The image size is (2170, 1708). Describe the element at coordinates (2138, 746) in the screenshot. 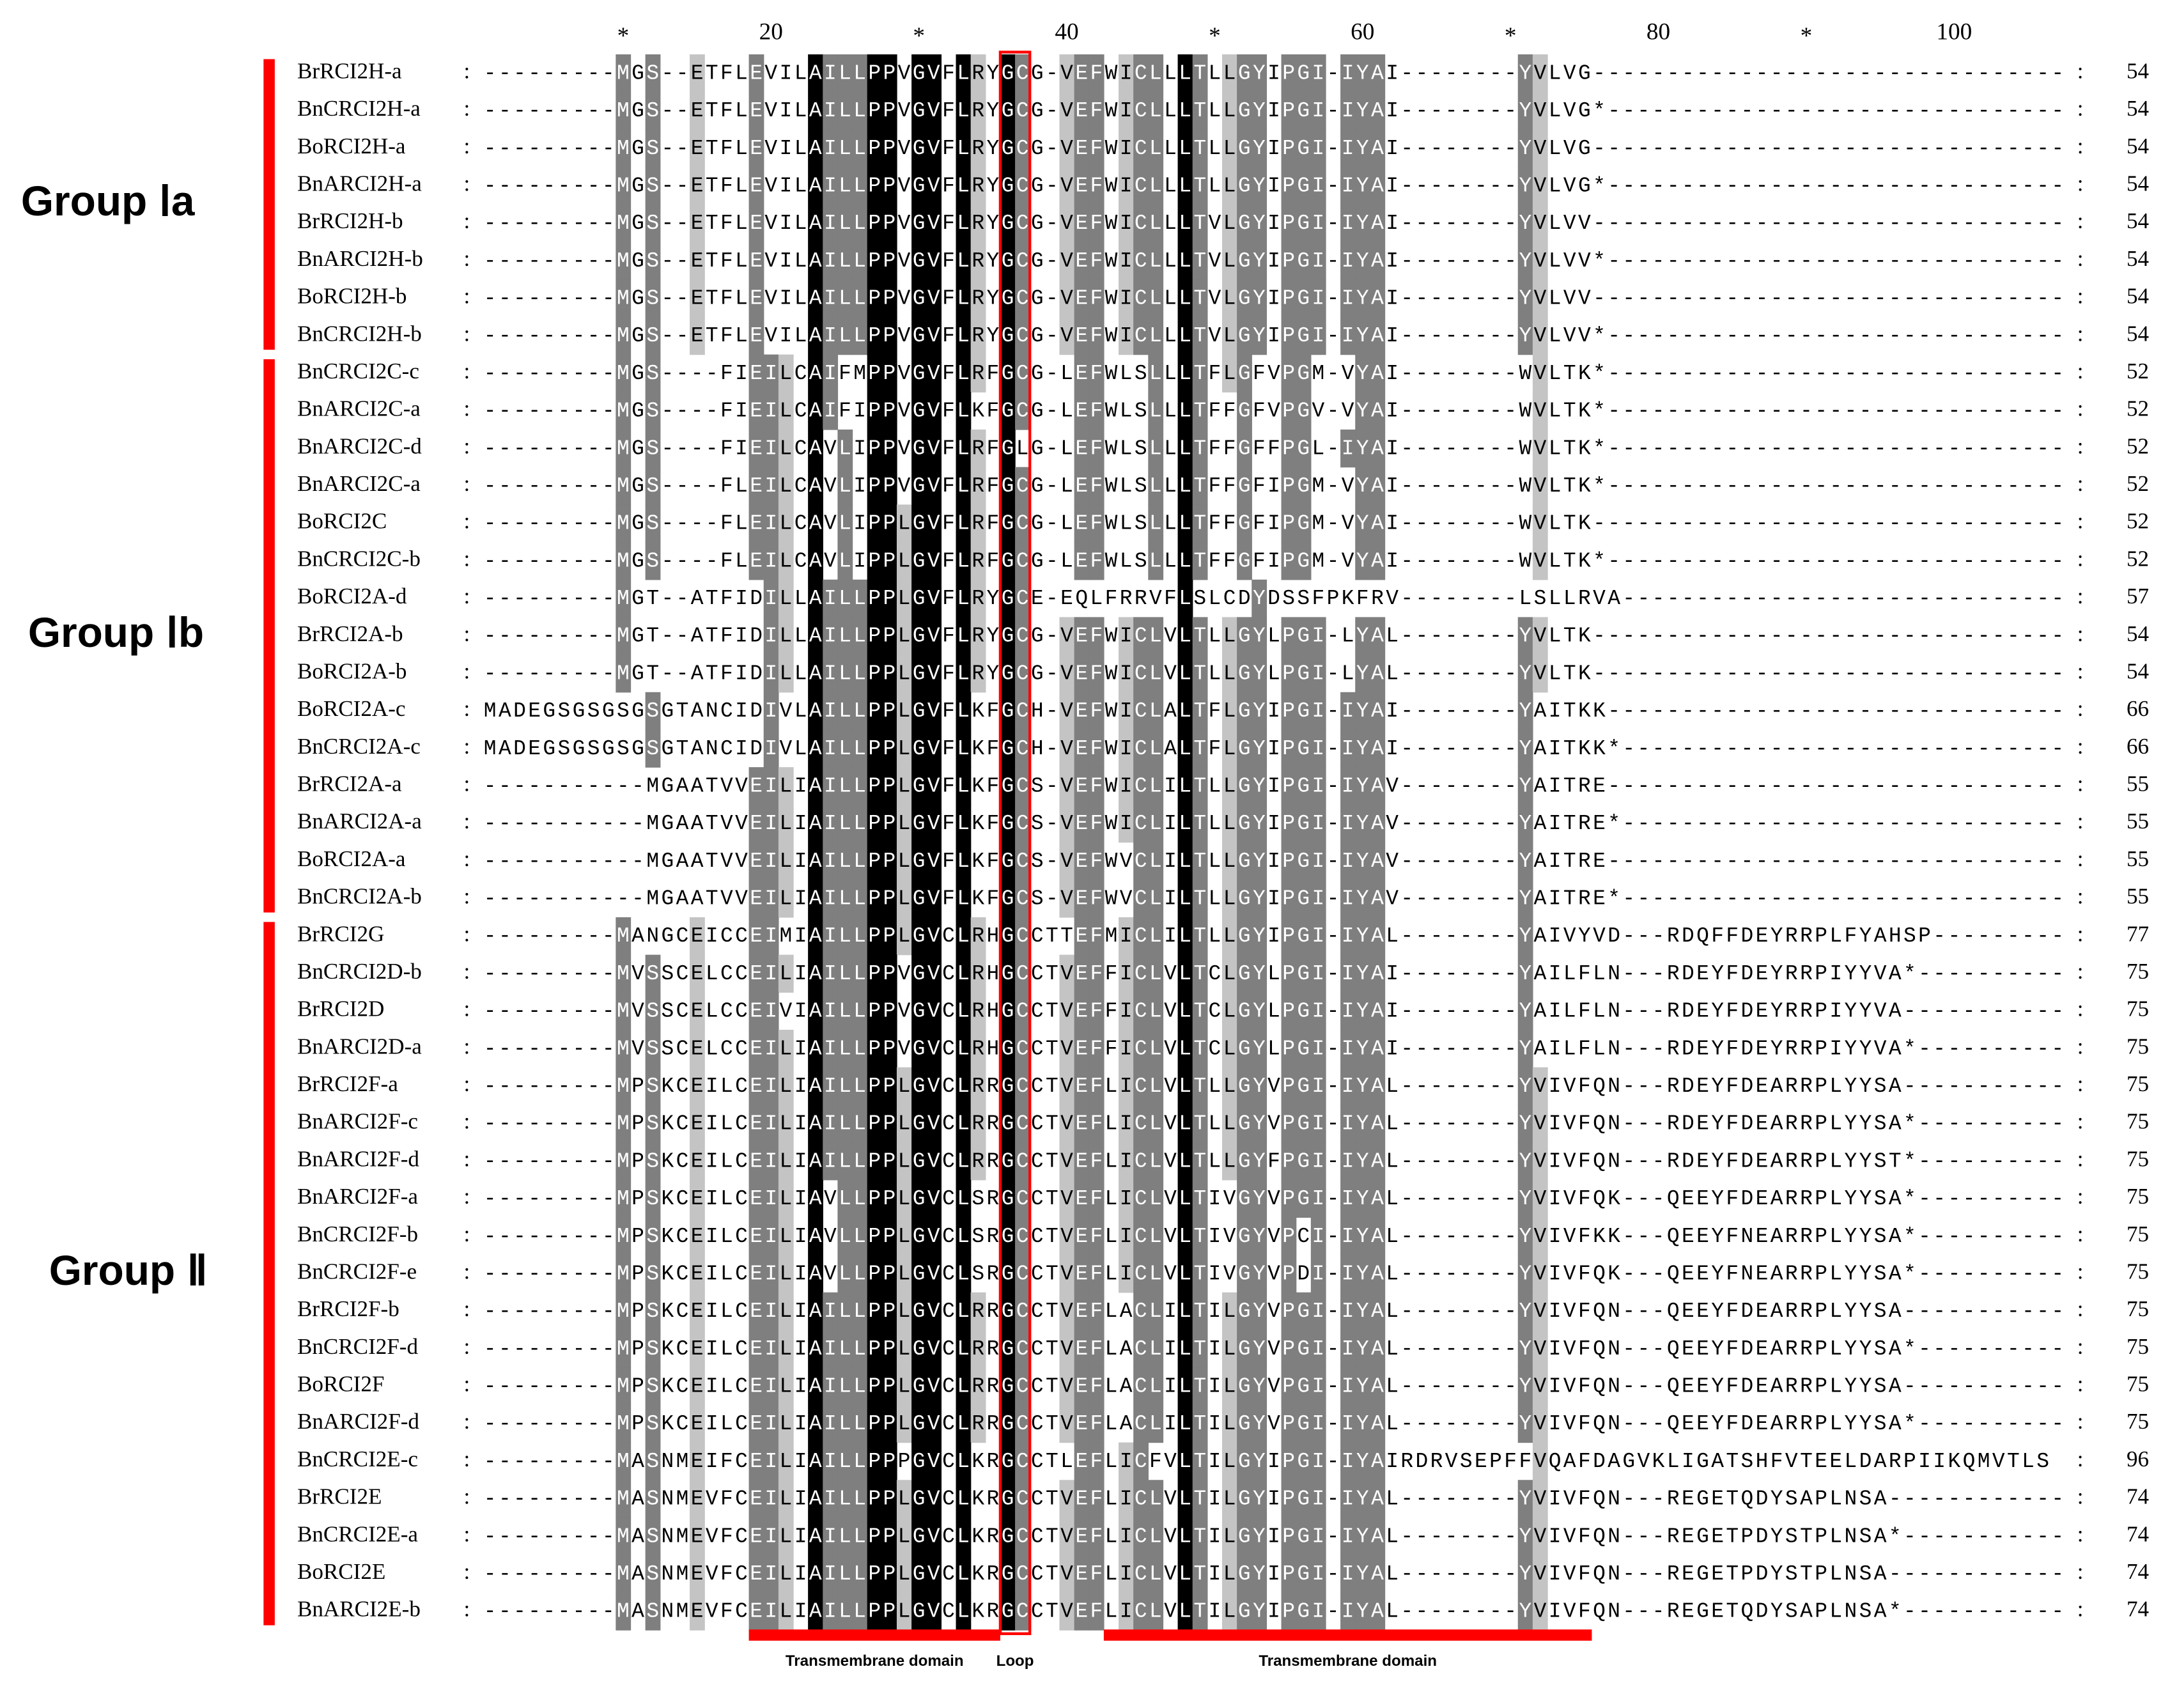

I see `sequence-length: 66` at that location.